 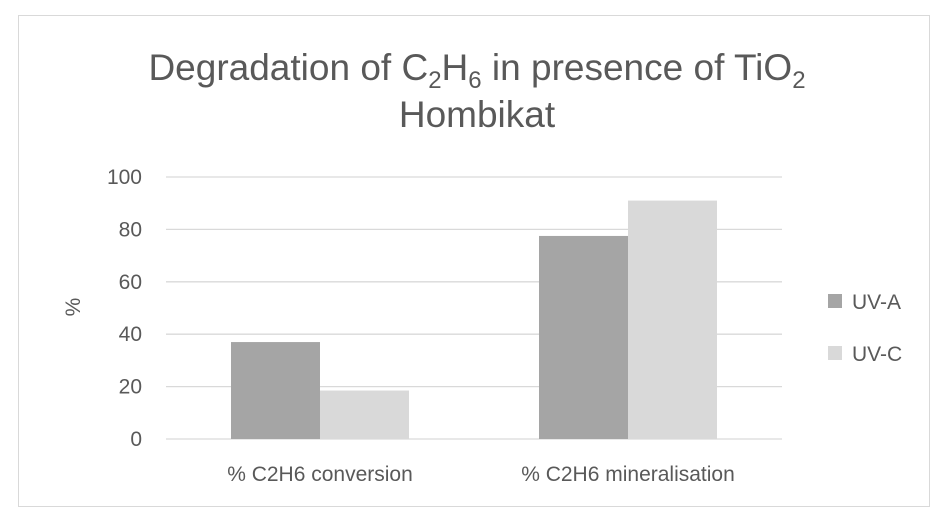 I want to click on title-part-1: Degradation of C, so click(x=288, y=67).